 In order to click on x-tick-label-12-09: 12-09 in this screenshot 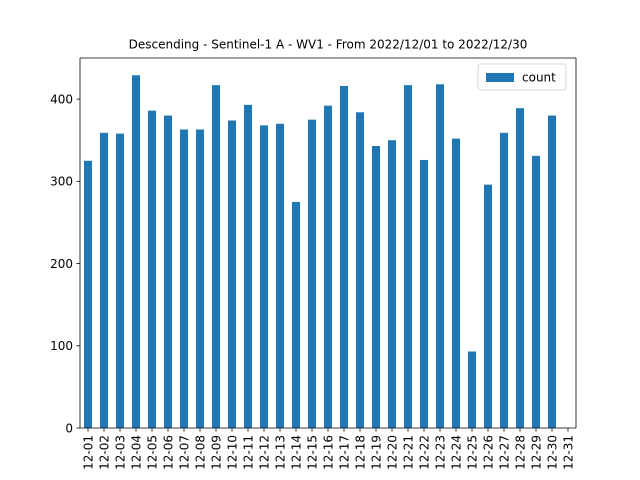, I will do `click(216, 452)`.